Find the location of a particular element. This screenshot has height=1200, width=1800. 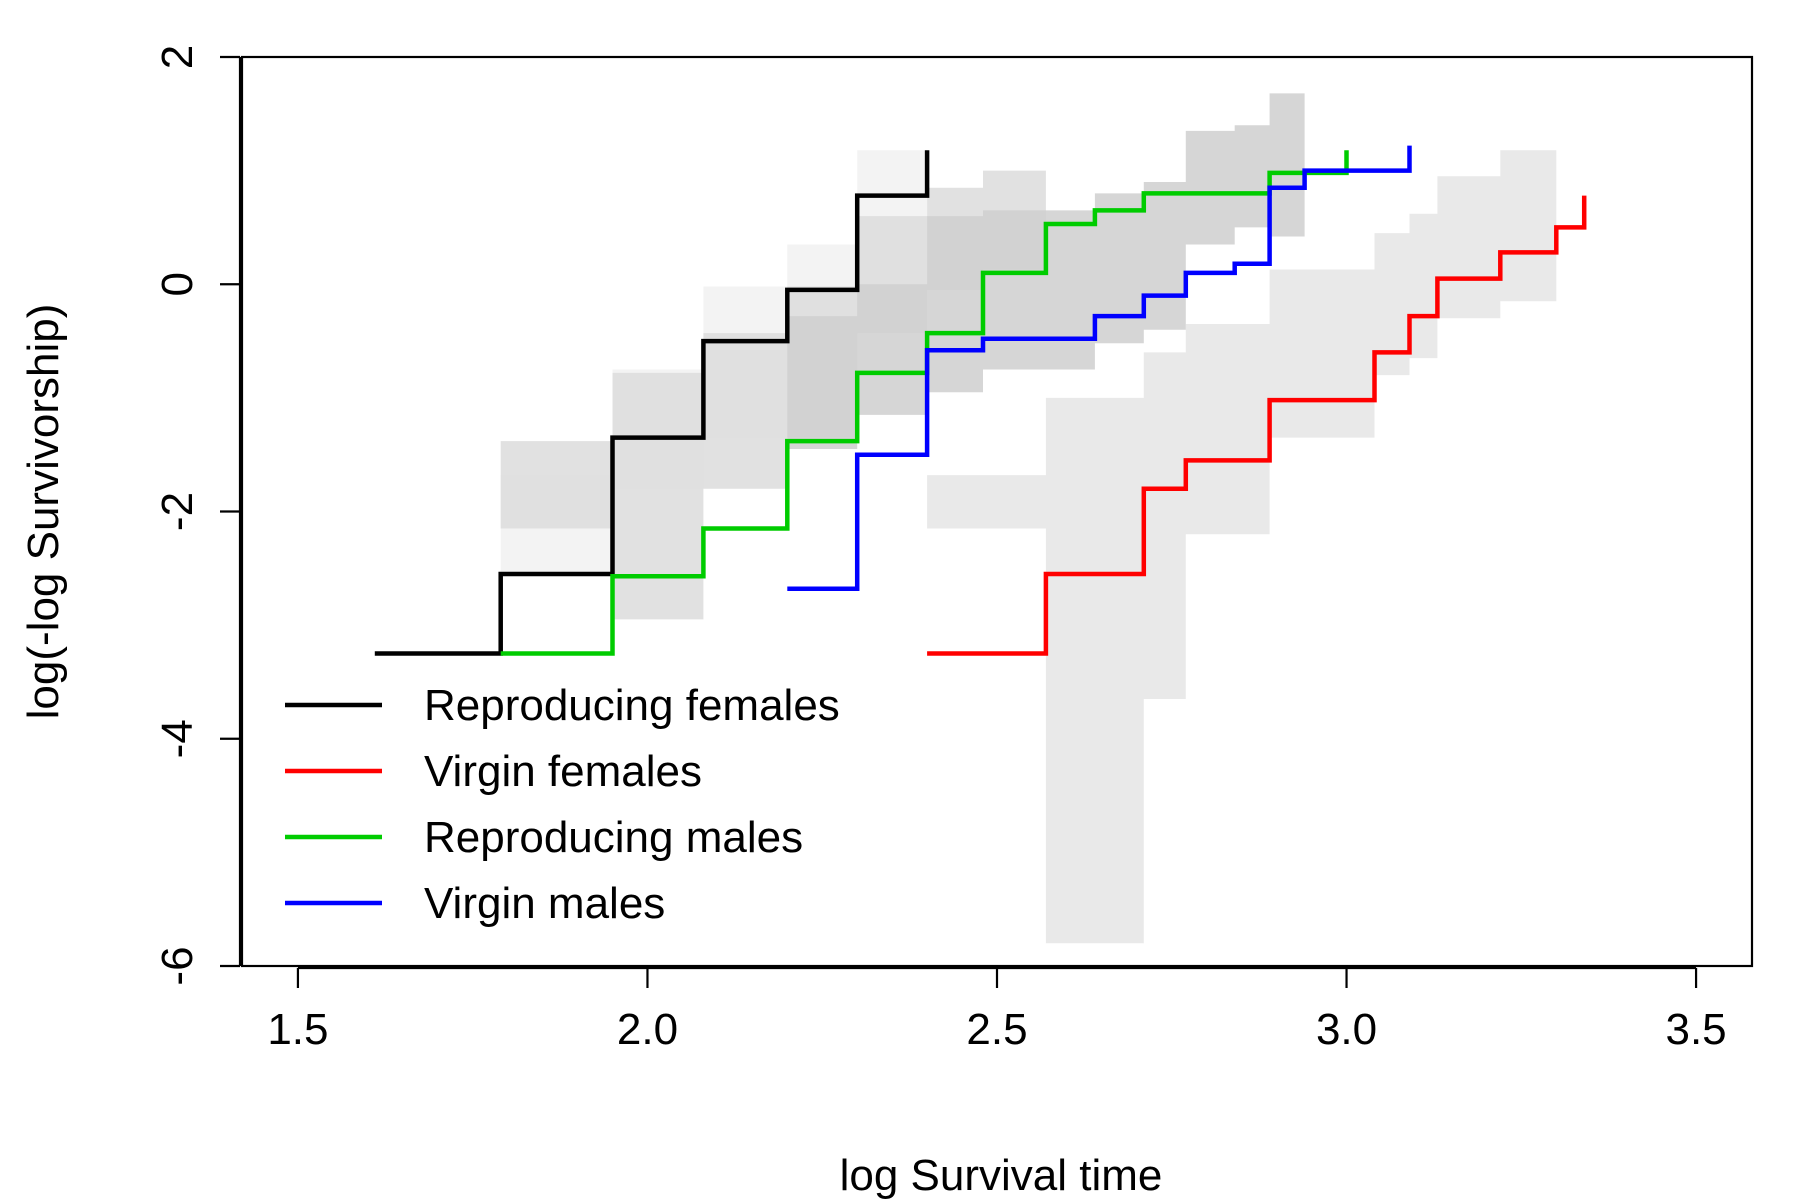

x-tick-label-2: 2.5 is located at coordinates (996, 1029).